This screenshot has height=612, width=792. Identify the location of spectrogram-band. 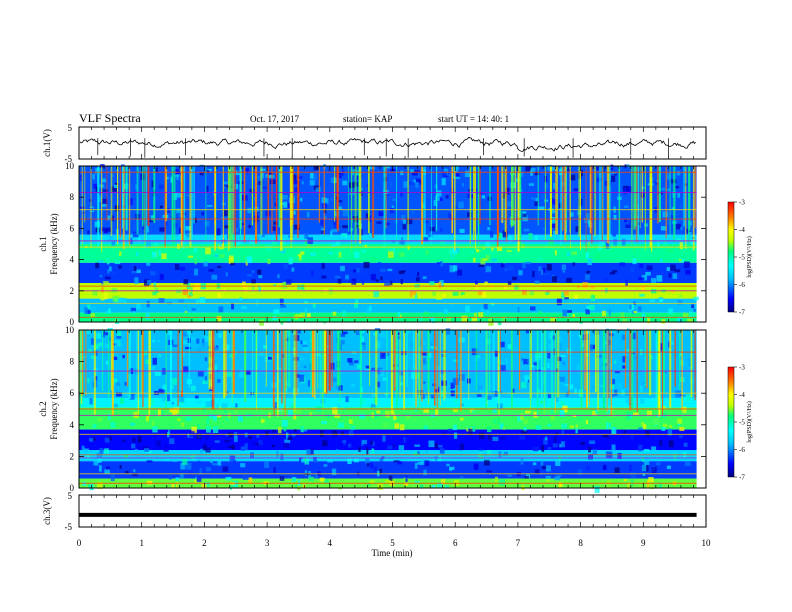
(388, 402).